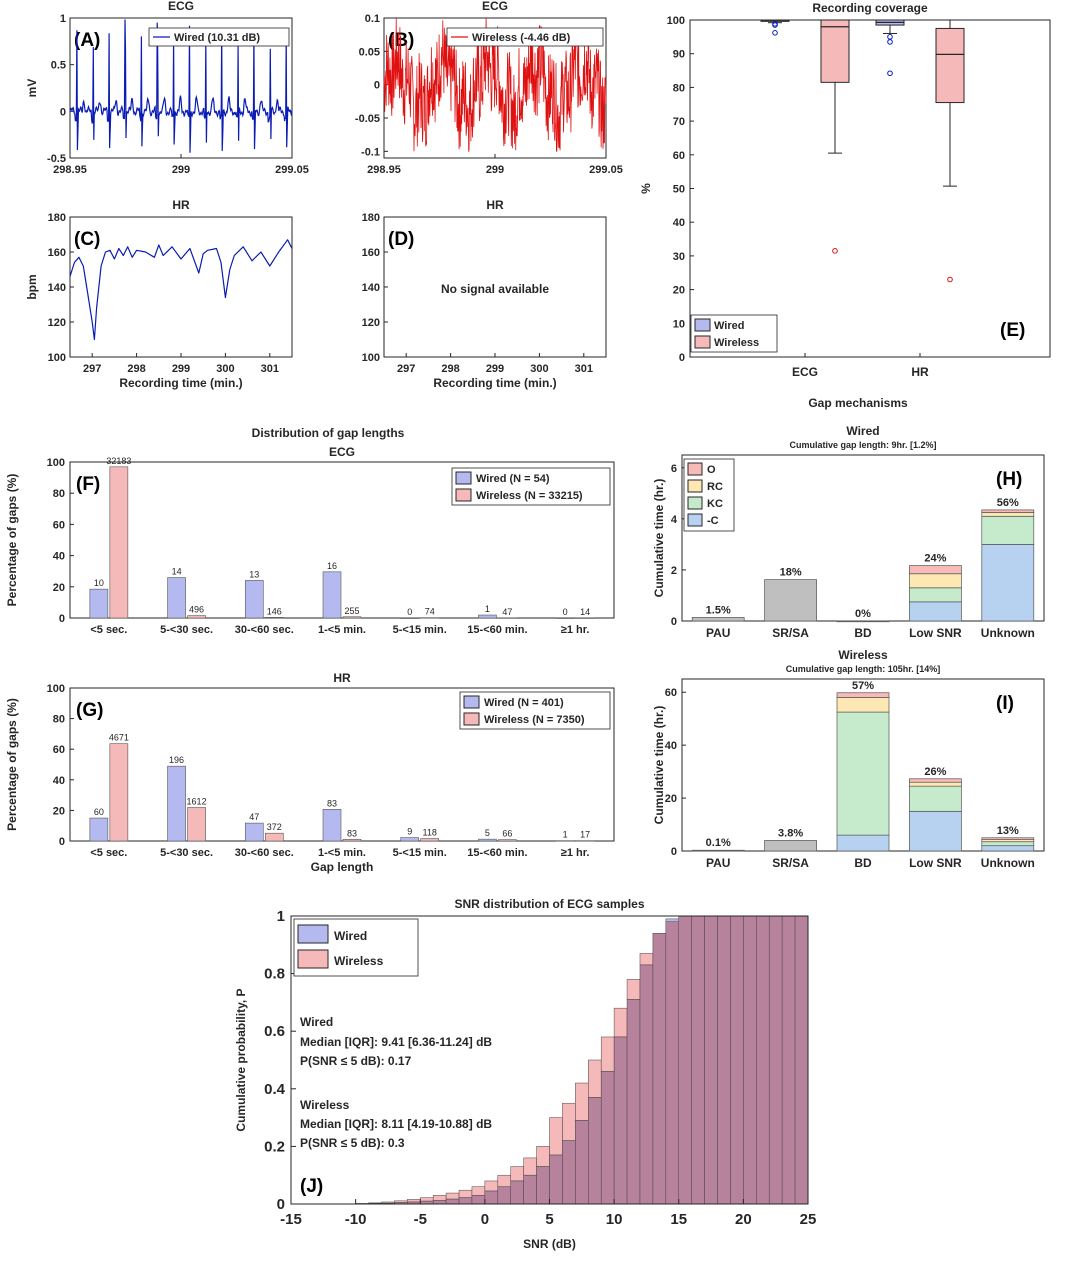 The height and width of the screenshot is (1262, 1065). What do you see at coordinates (524, 703) in the screenshot?
I see `legend-label: Wired (N = 401)` at bounding box center [524, 703].